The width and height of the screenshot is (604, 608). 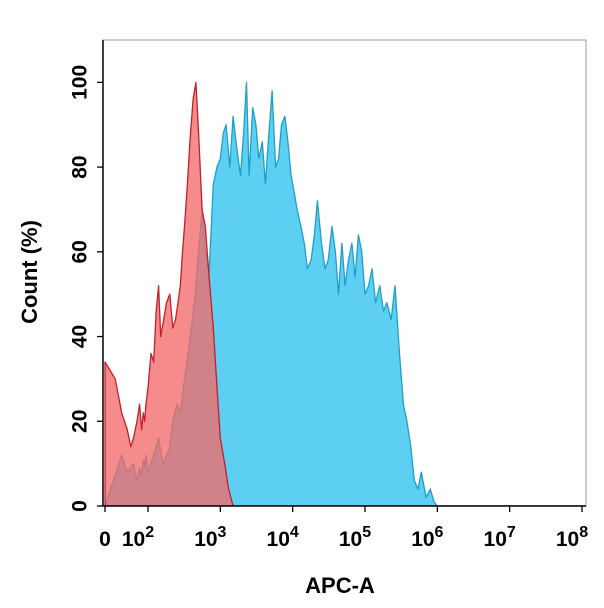 What do you see at coordinates (572, 537) in the screenshot?
I see `x-tick-label: 10⁸` at bounding box center [572, 537].